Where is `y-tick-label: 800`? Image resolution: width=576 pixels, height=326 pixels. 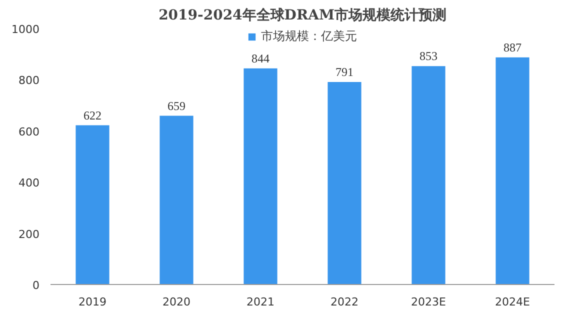
y-tick-label: 800 is located at coordinates (29, 81).